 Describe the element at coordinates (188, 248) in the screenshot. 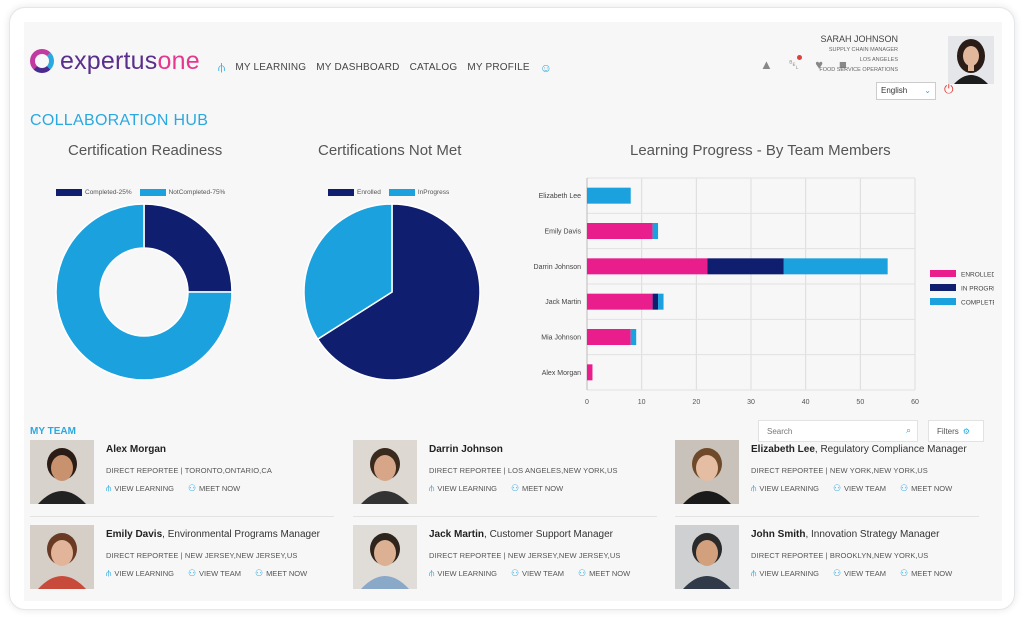

I see `pie-slice-completed-` at that location.